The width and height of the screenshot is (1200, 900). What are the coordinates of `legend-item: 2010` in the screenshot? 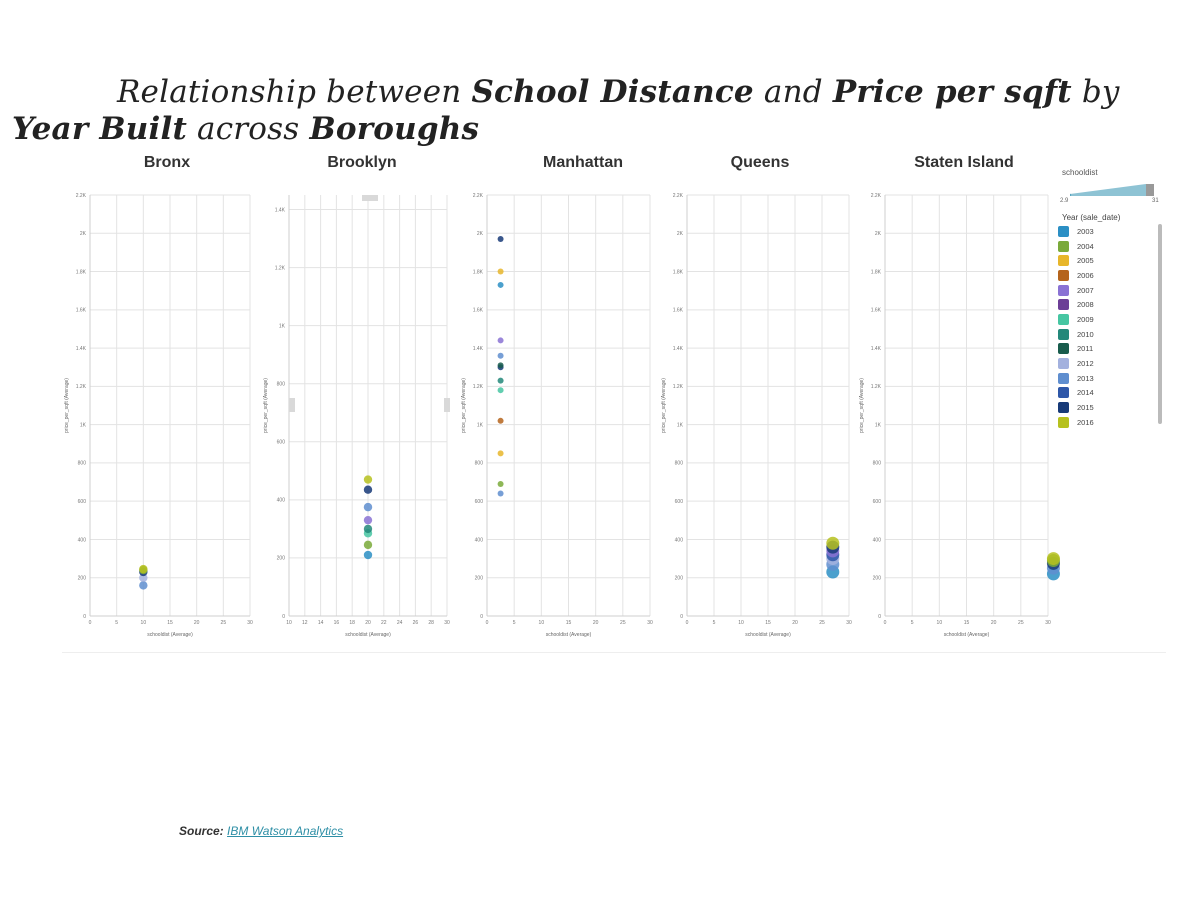 It's located at (1076, 334).